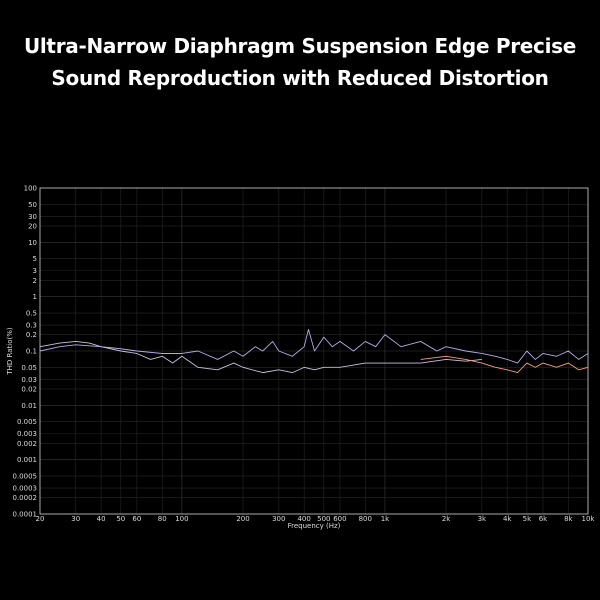 The image size is (600, 600). What do you see at coordinates (101, 519) in the screenshot?
I see `x-tick-label: 40` at bounding box center [101, 519].